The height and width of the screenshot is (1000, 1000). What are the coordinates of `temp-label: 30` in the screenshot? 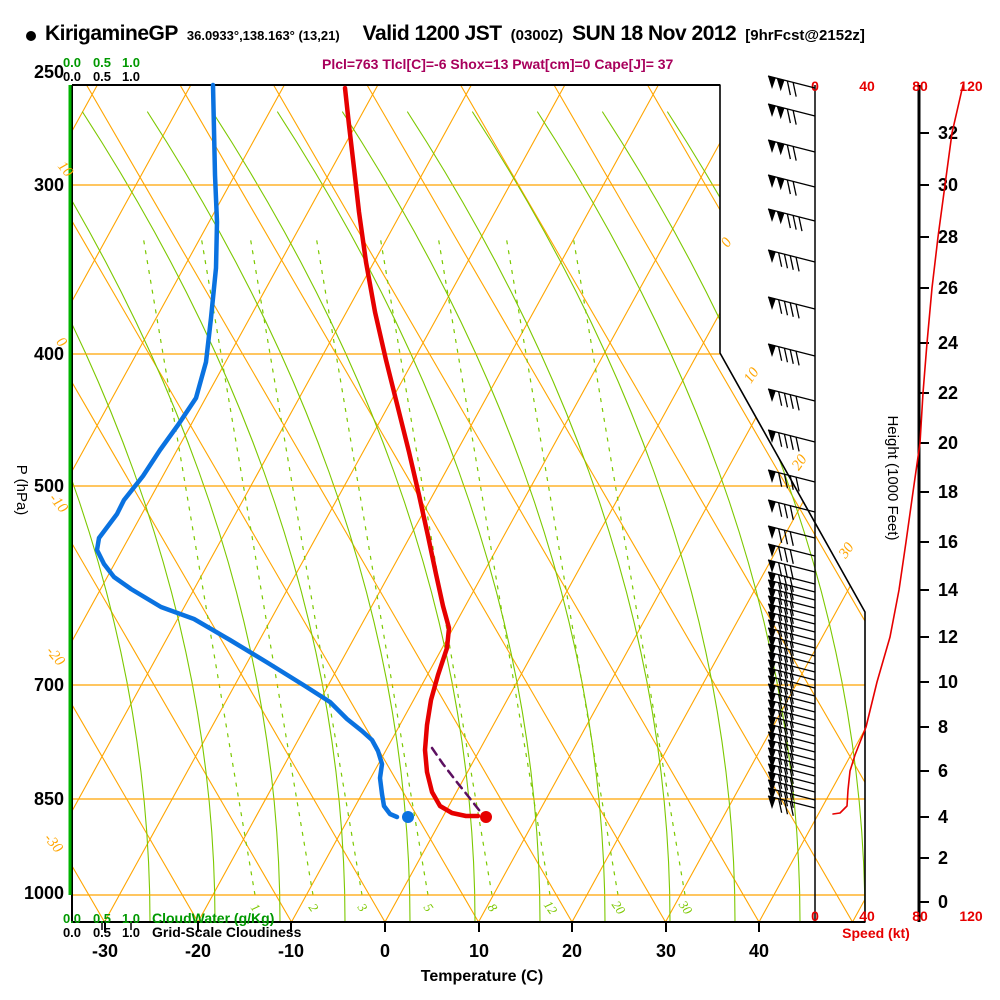 It's located at (666, 951).